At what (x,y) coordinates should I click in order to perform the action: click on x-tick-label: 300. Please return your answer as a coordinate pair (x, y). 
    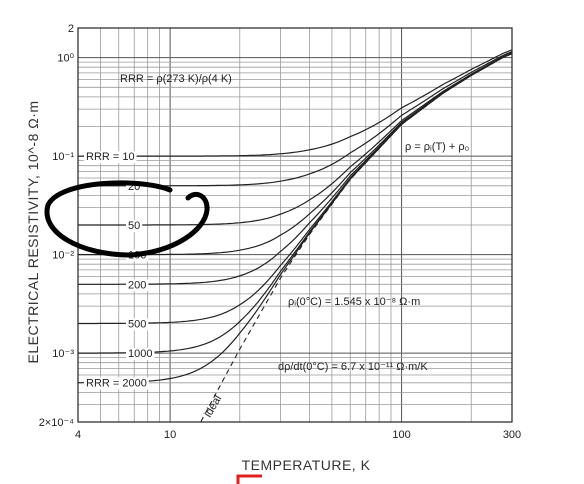
    Looking at the image, I should click on (512, 435).